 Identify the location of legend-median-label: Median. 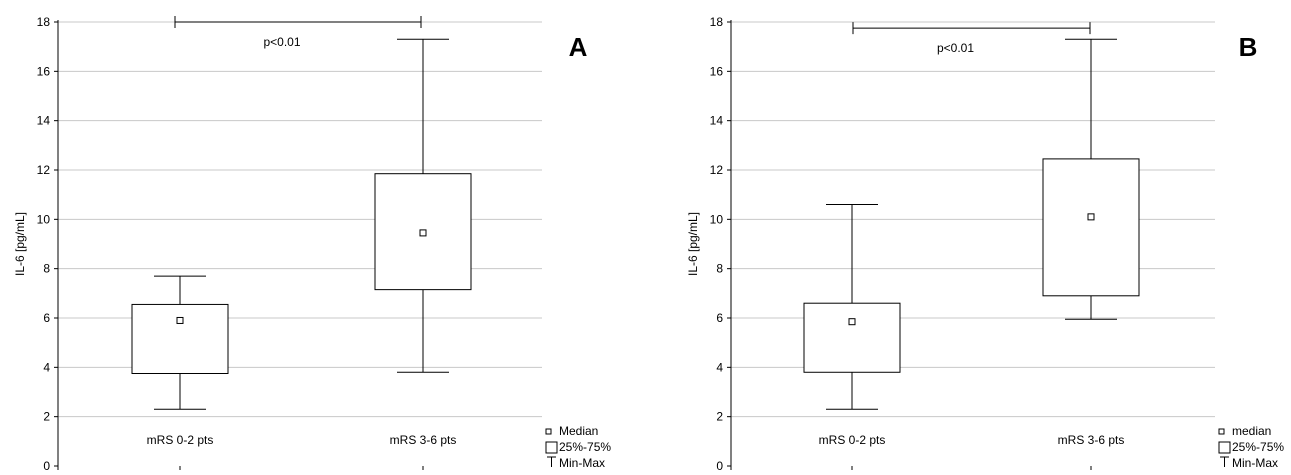
(578, 431).